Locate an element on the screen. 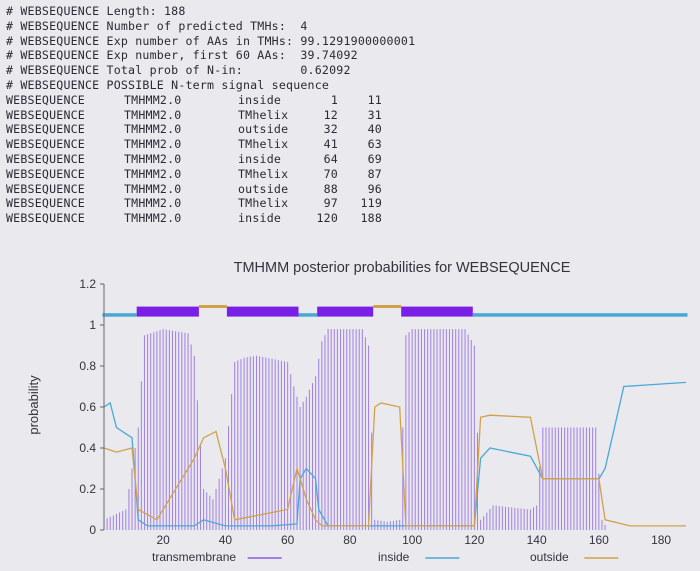  start-position: 12 is located at coordinates (330, 114).